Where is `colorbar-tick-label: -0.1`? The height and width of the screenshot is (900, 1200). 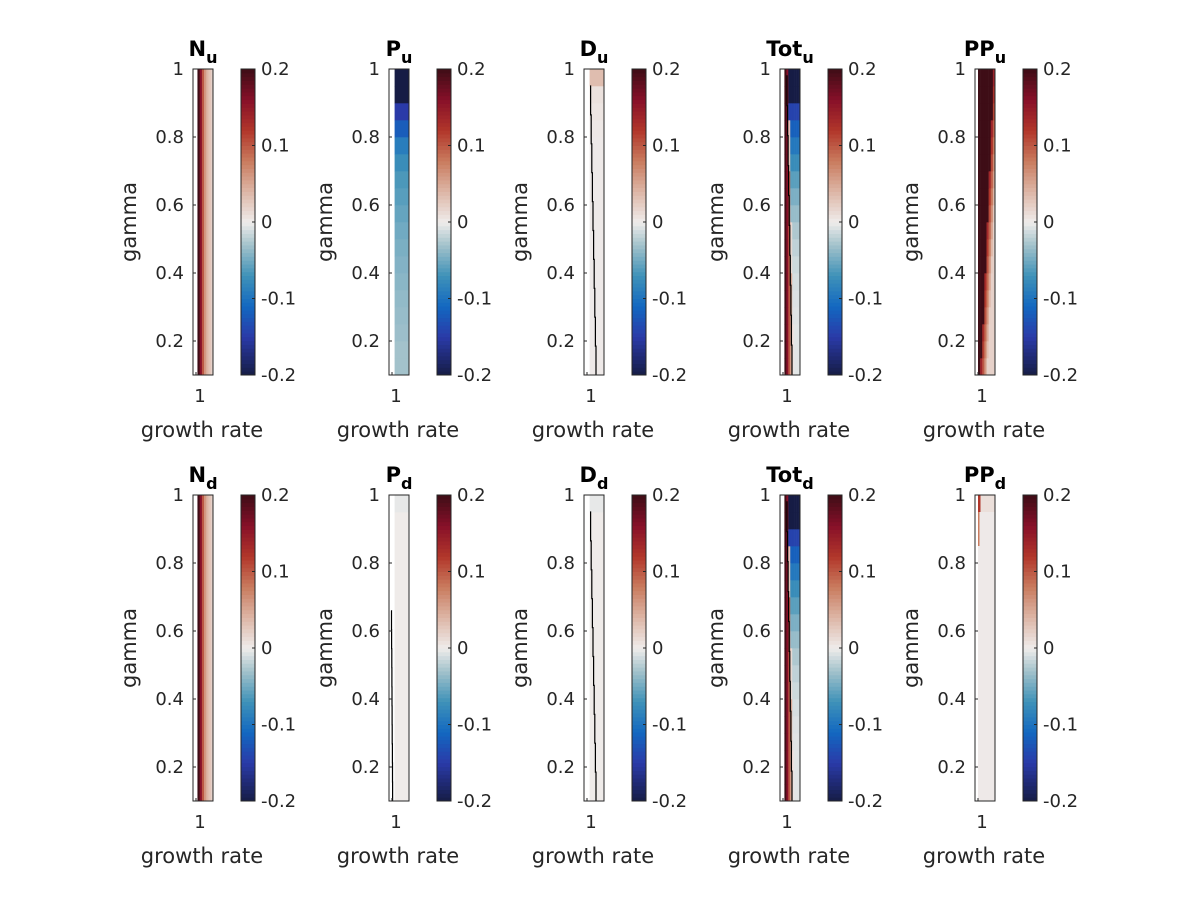 colorbar-tick-label: -0.1 is located at coordinates (669, 299).